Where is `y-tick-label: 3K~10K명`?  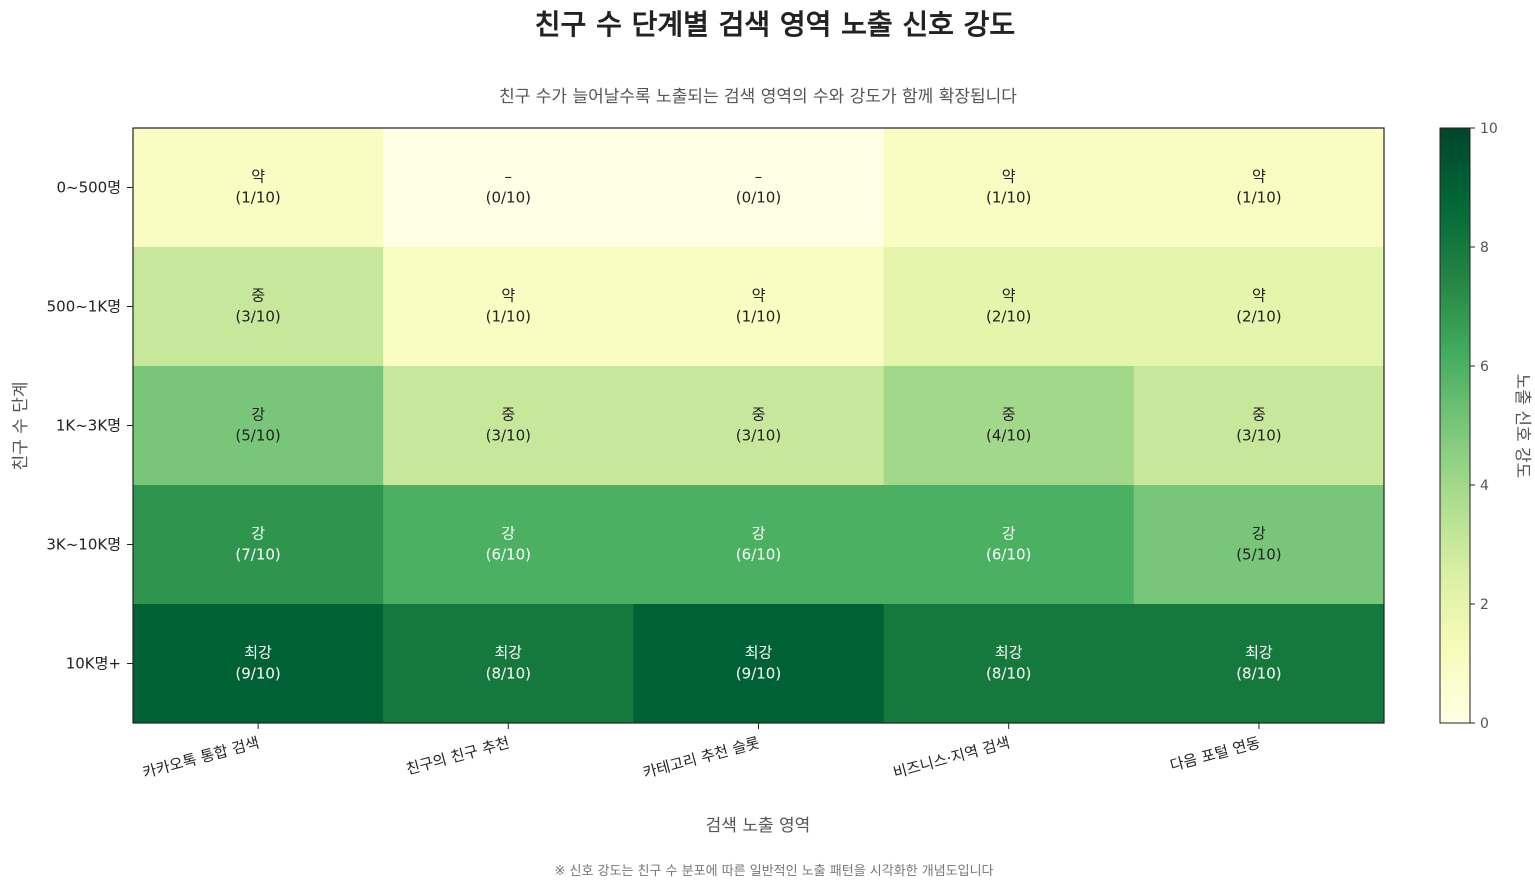
y-tick-label: 3K~10K명 is located at coordinates (83, 545).